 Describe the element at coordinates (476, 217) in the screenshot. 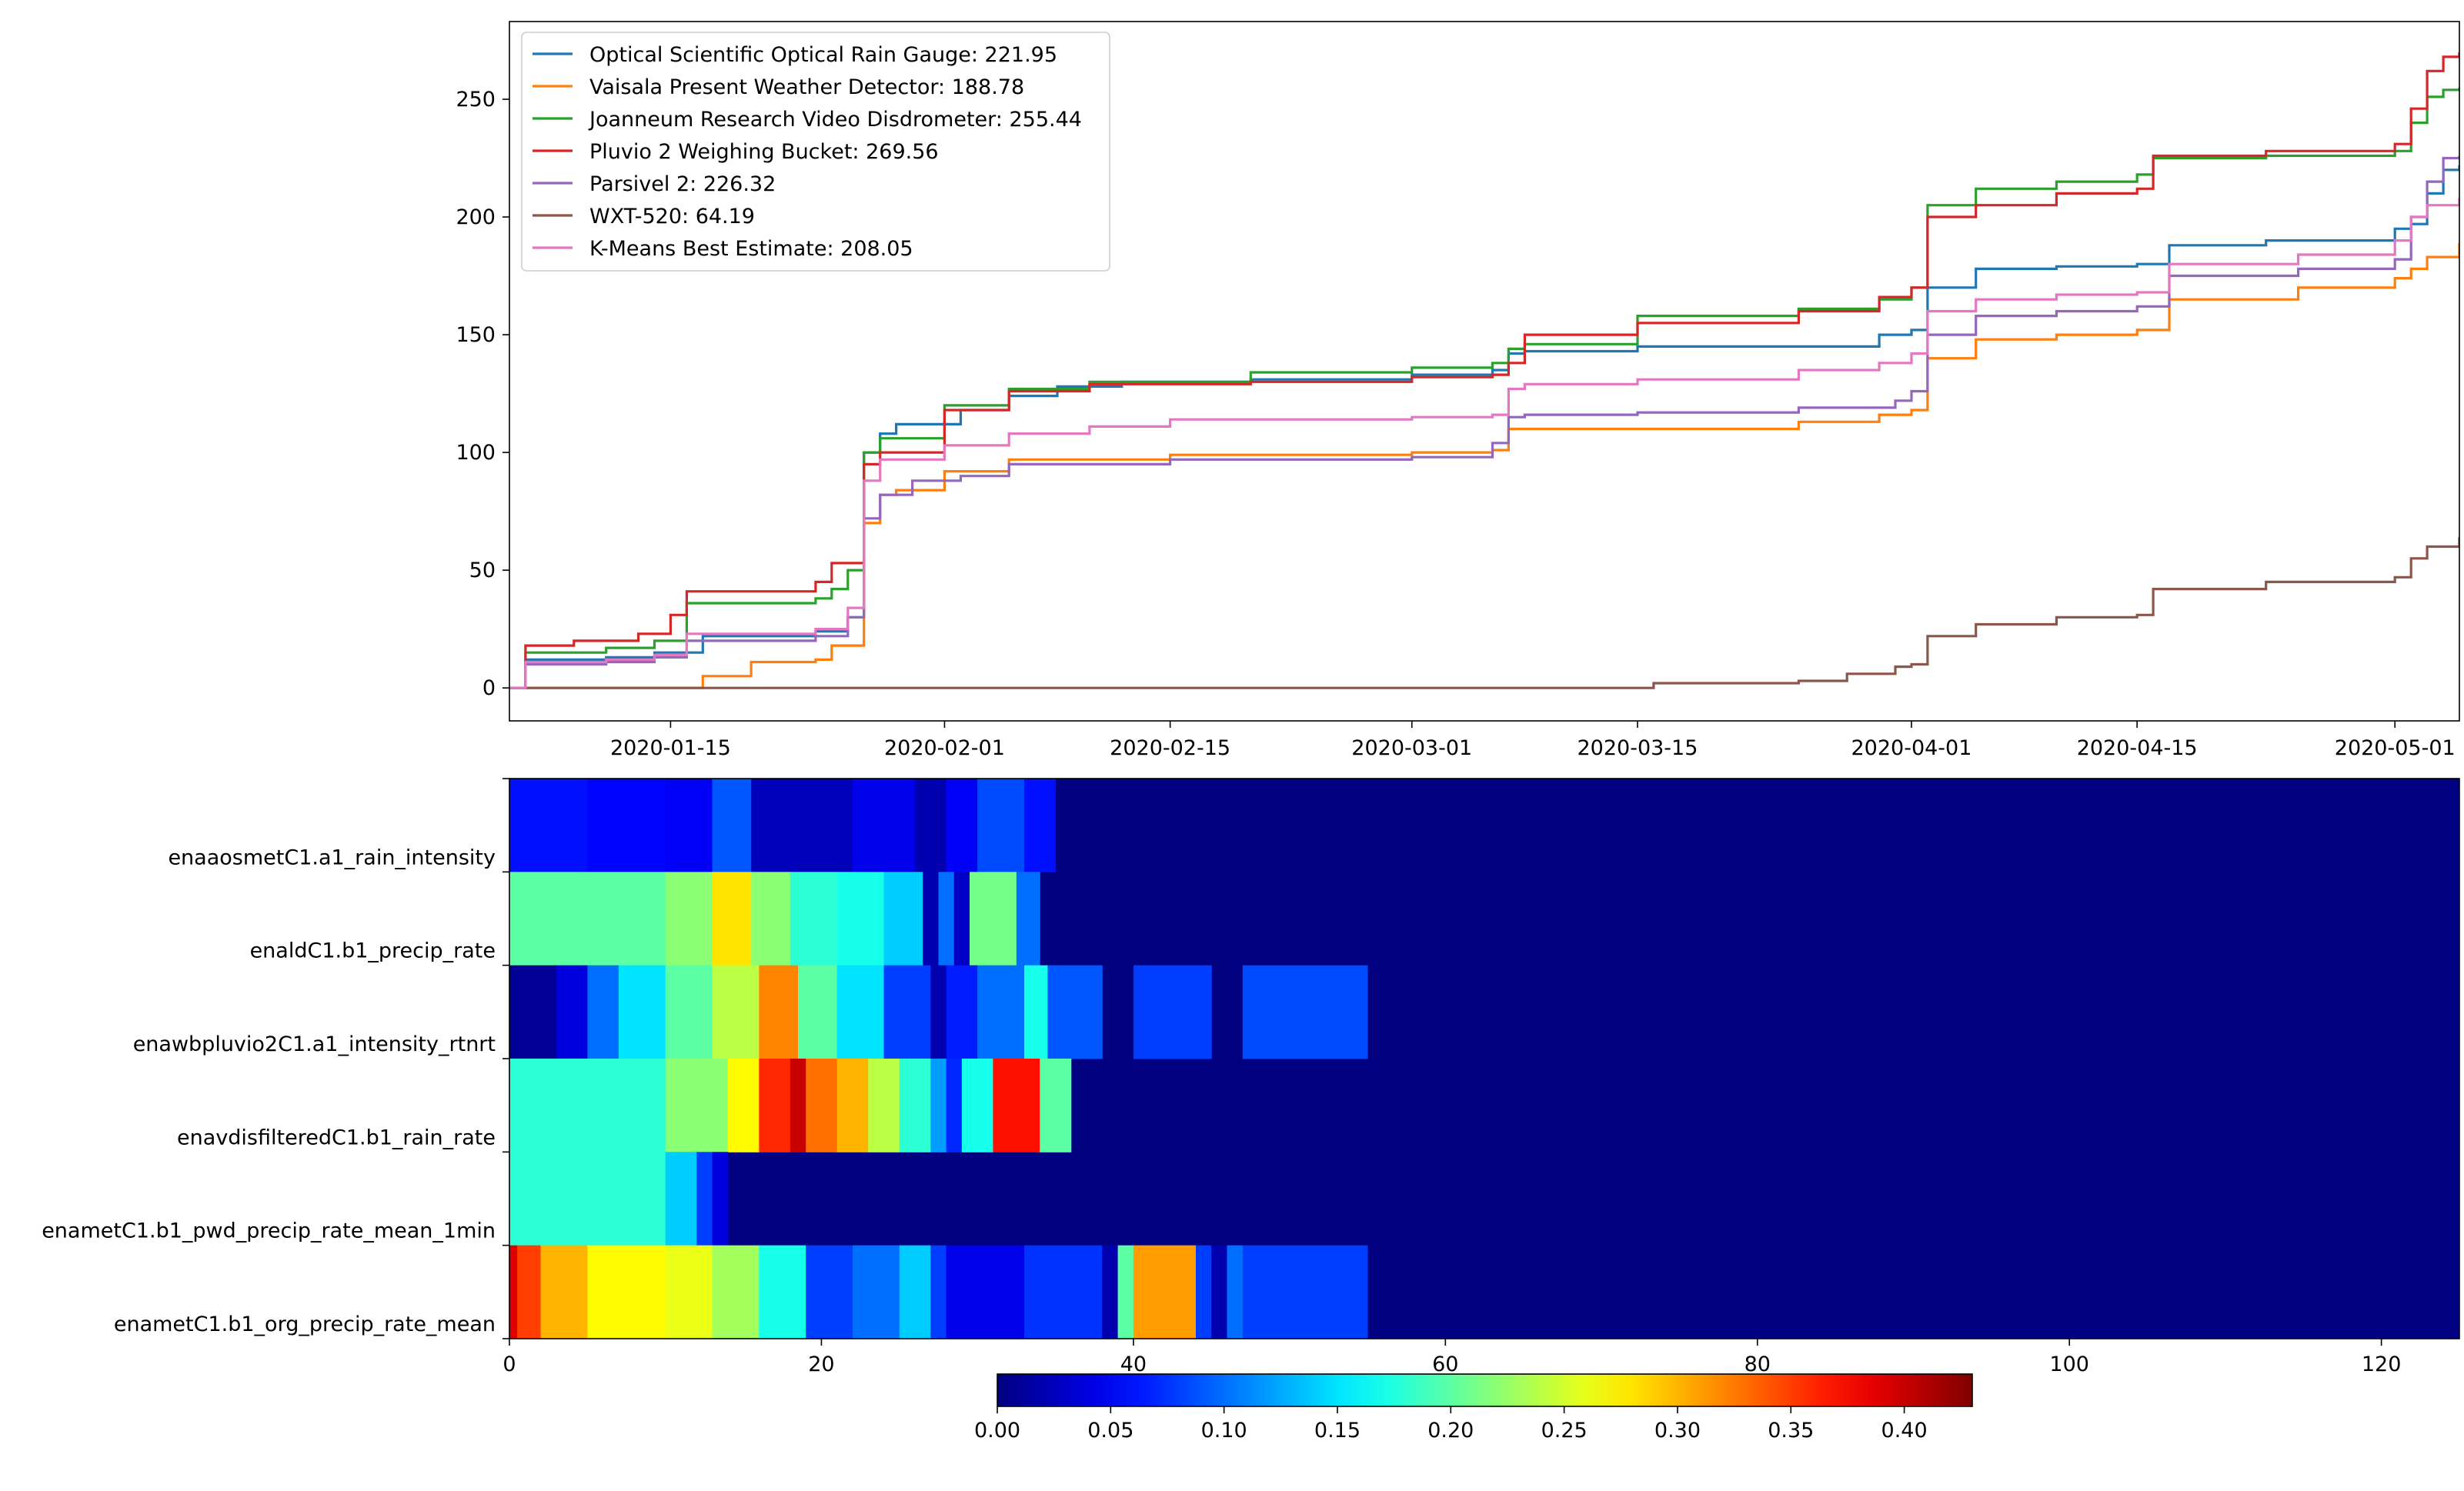

I see `y-tick-label-4: 200` at that location.